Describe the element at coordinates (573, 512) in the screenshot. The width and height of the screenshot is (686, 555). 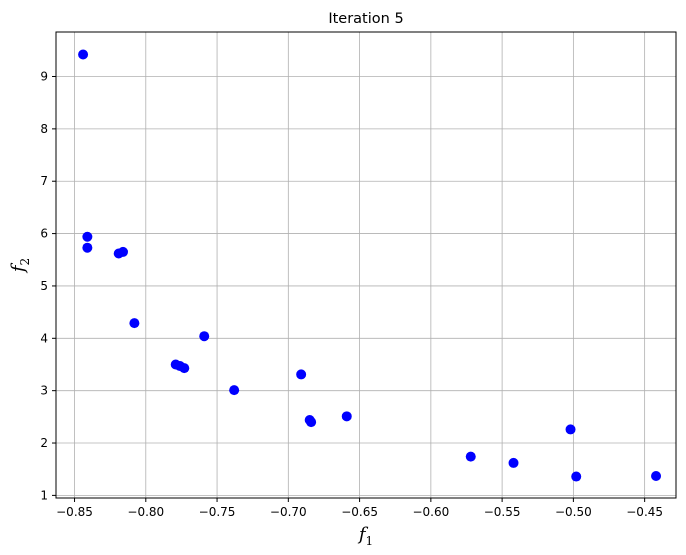
I see `x-tick-label: −0.50` at that location.